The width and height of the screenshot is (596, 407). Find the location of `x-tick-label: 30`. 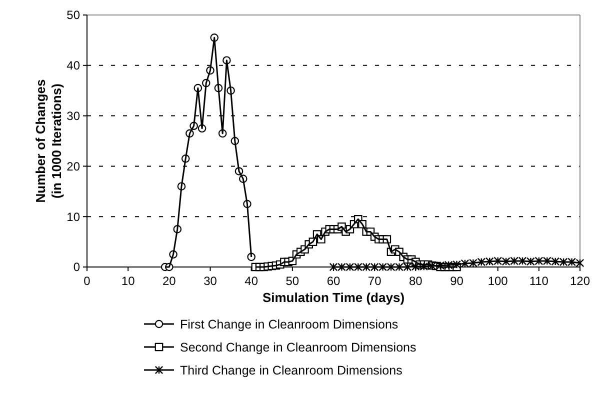

x-tick-label: 30 is located at coordinates (211, 281).